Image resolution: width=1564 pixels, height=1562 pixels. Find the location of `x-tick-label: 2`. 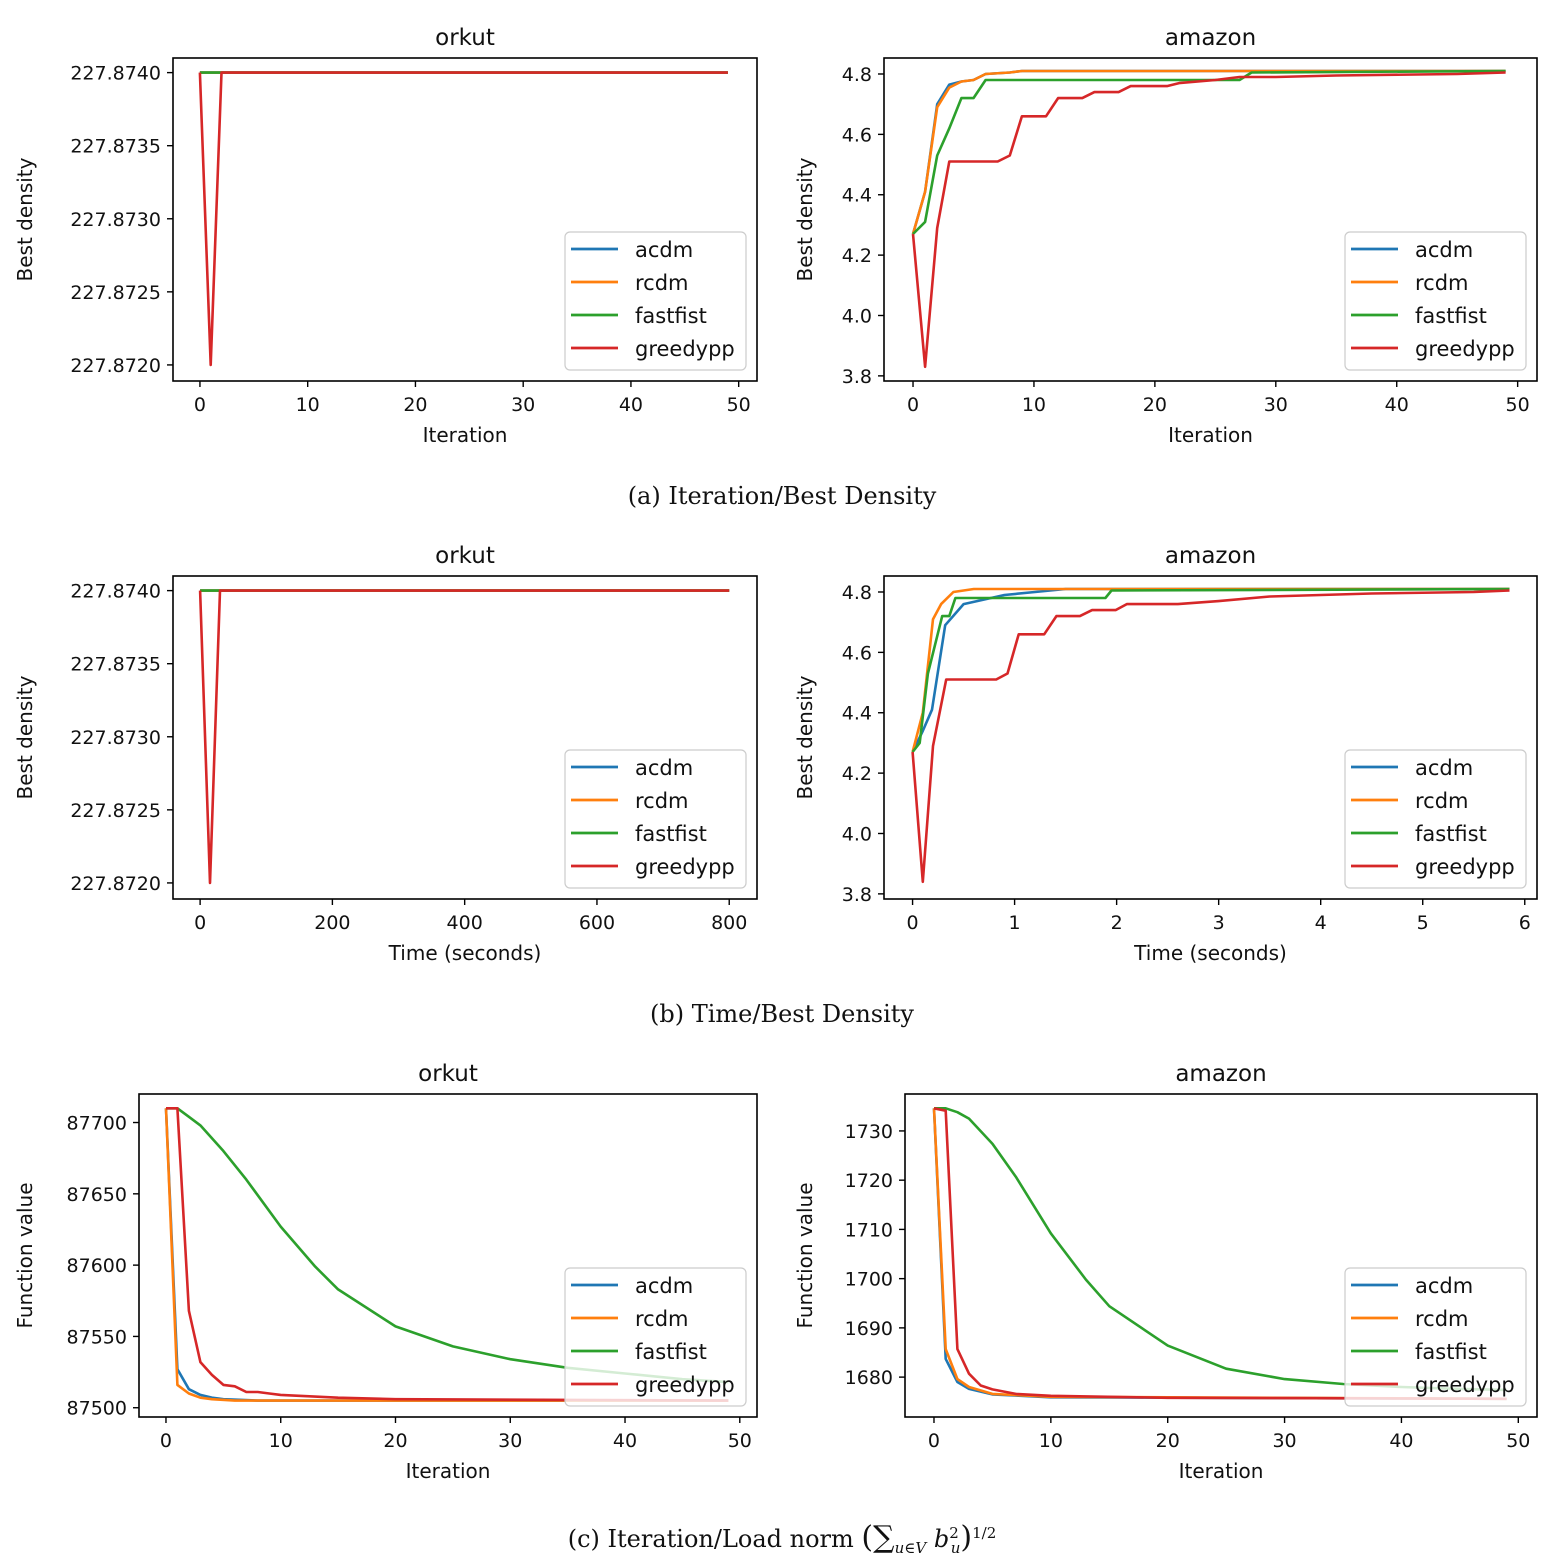

x-tick-label: 2 is located at coordinates (1117, 923).